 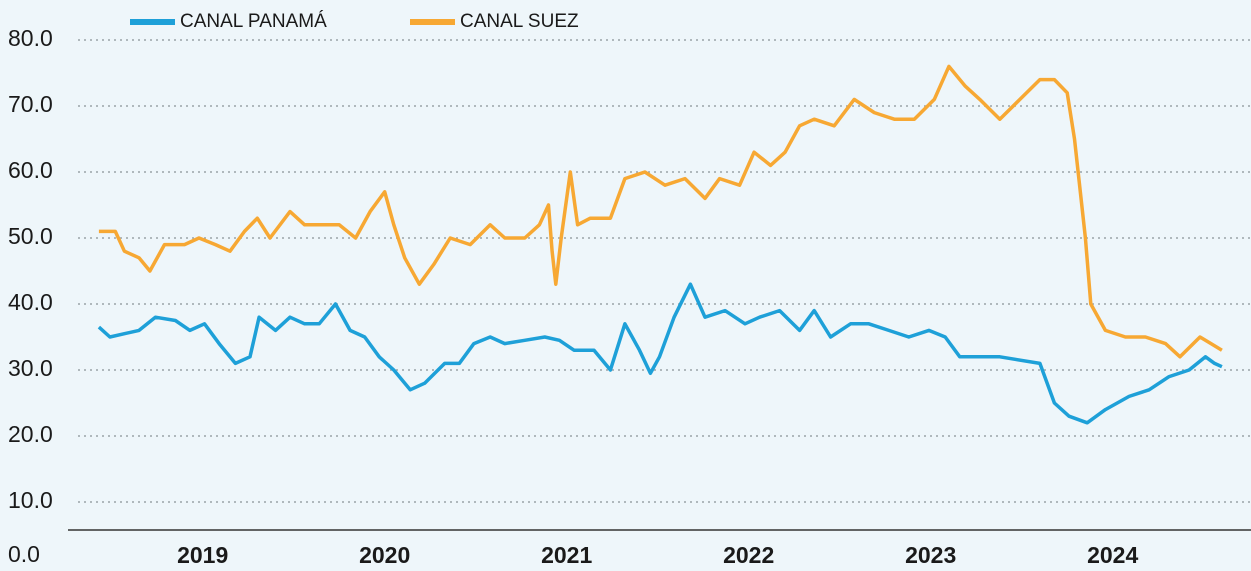 I want to click on legend-label: CANAL PANAMÁ, so click(x=253, y=21).